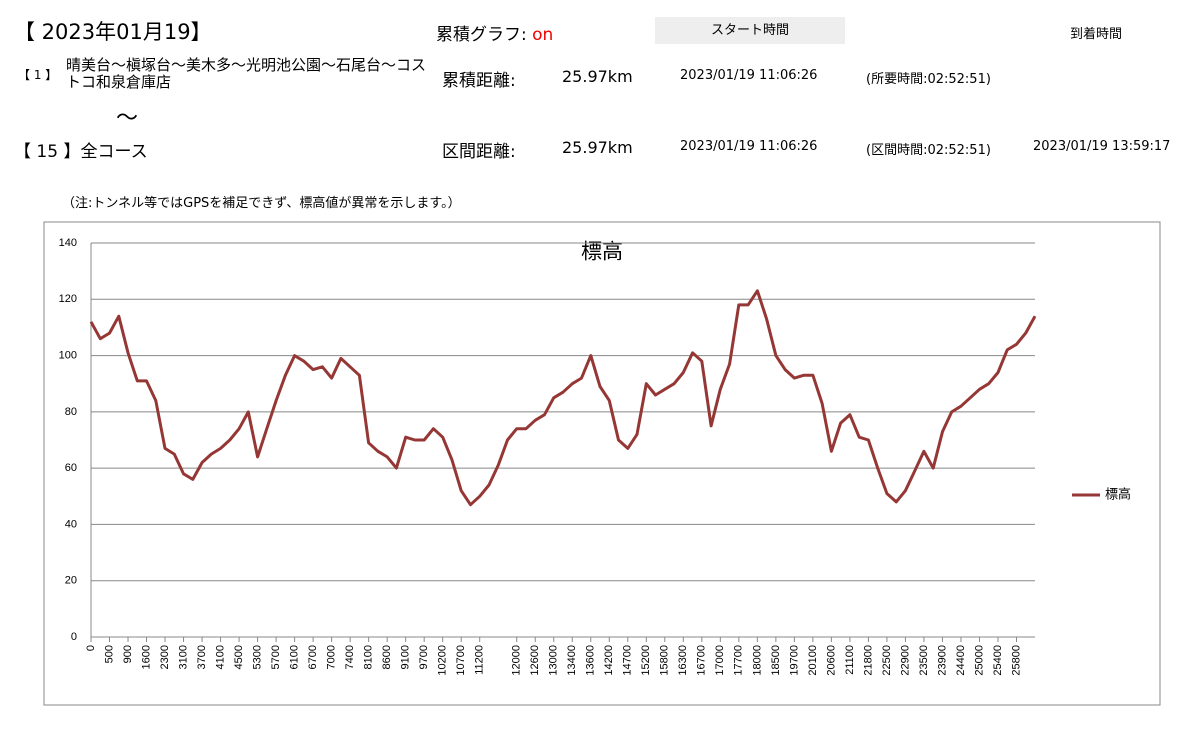 The height and width of the screenshot is (742, 1193). I want to click on x-tick-label: 17000, so click(720, 660).